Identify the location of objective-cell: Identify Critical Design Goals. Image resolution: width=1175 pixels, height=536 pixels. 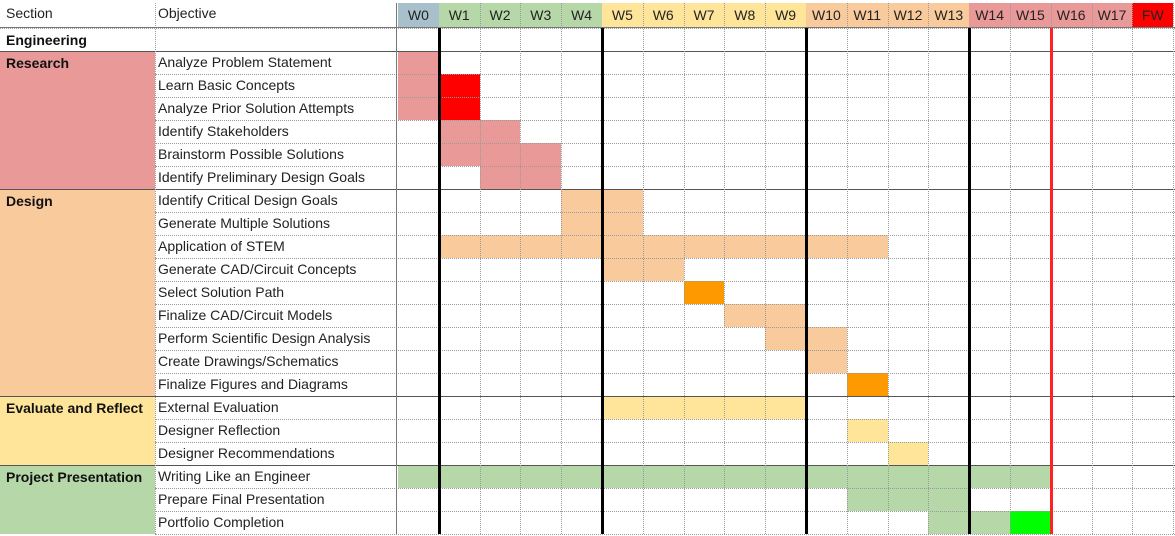
(248, 200).